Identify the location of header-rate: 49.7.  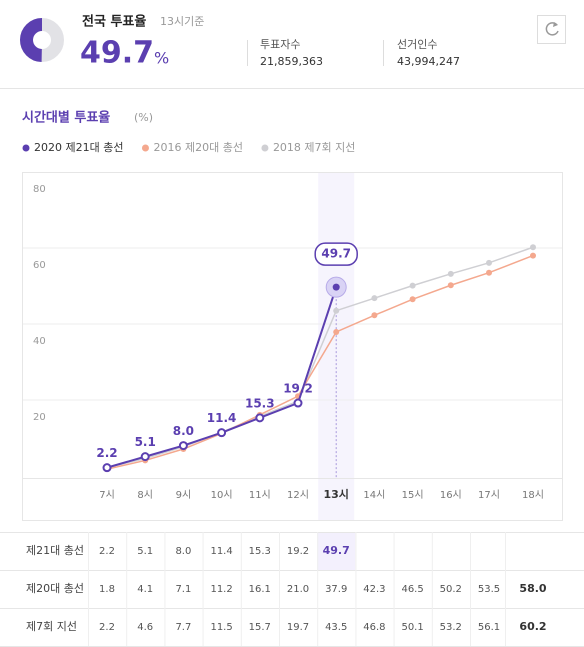
(117, 53).